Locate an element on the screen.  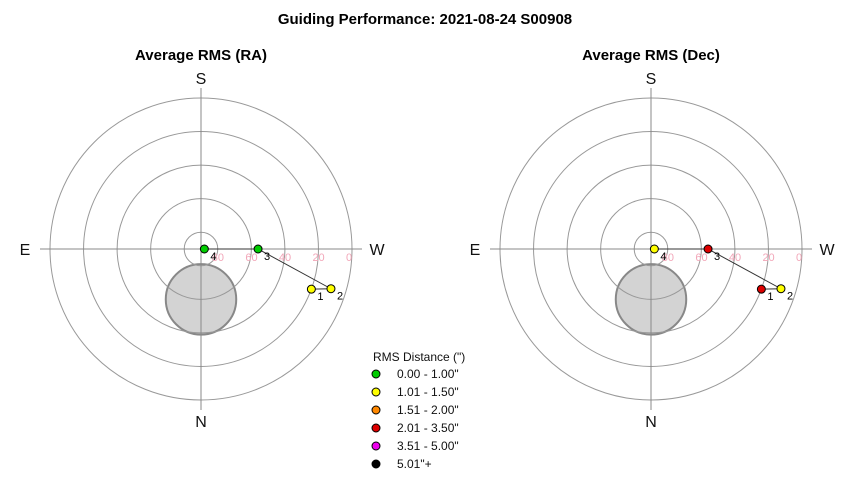
legend-item-label: 0.00 - 1.00" is located at coordinates (428, 374).